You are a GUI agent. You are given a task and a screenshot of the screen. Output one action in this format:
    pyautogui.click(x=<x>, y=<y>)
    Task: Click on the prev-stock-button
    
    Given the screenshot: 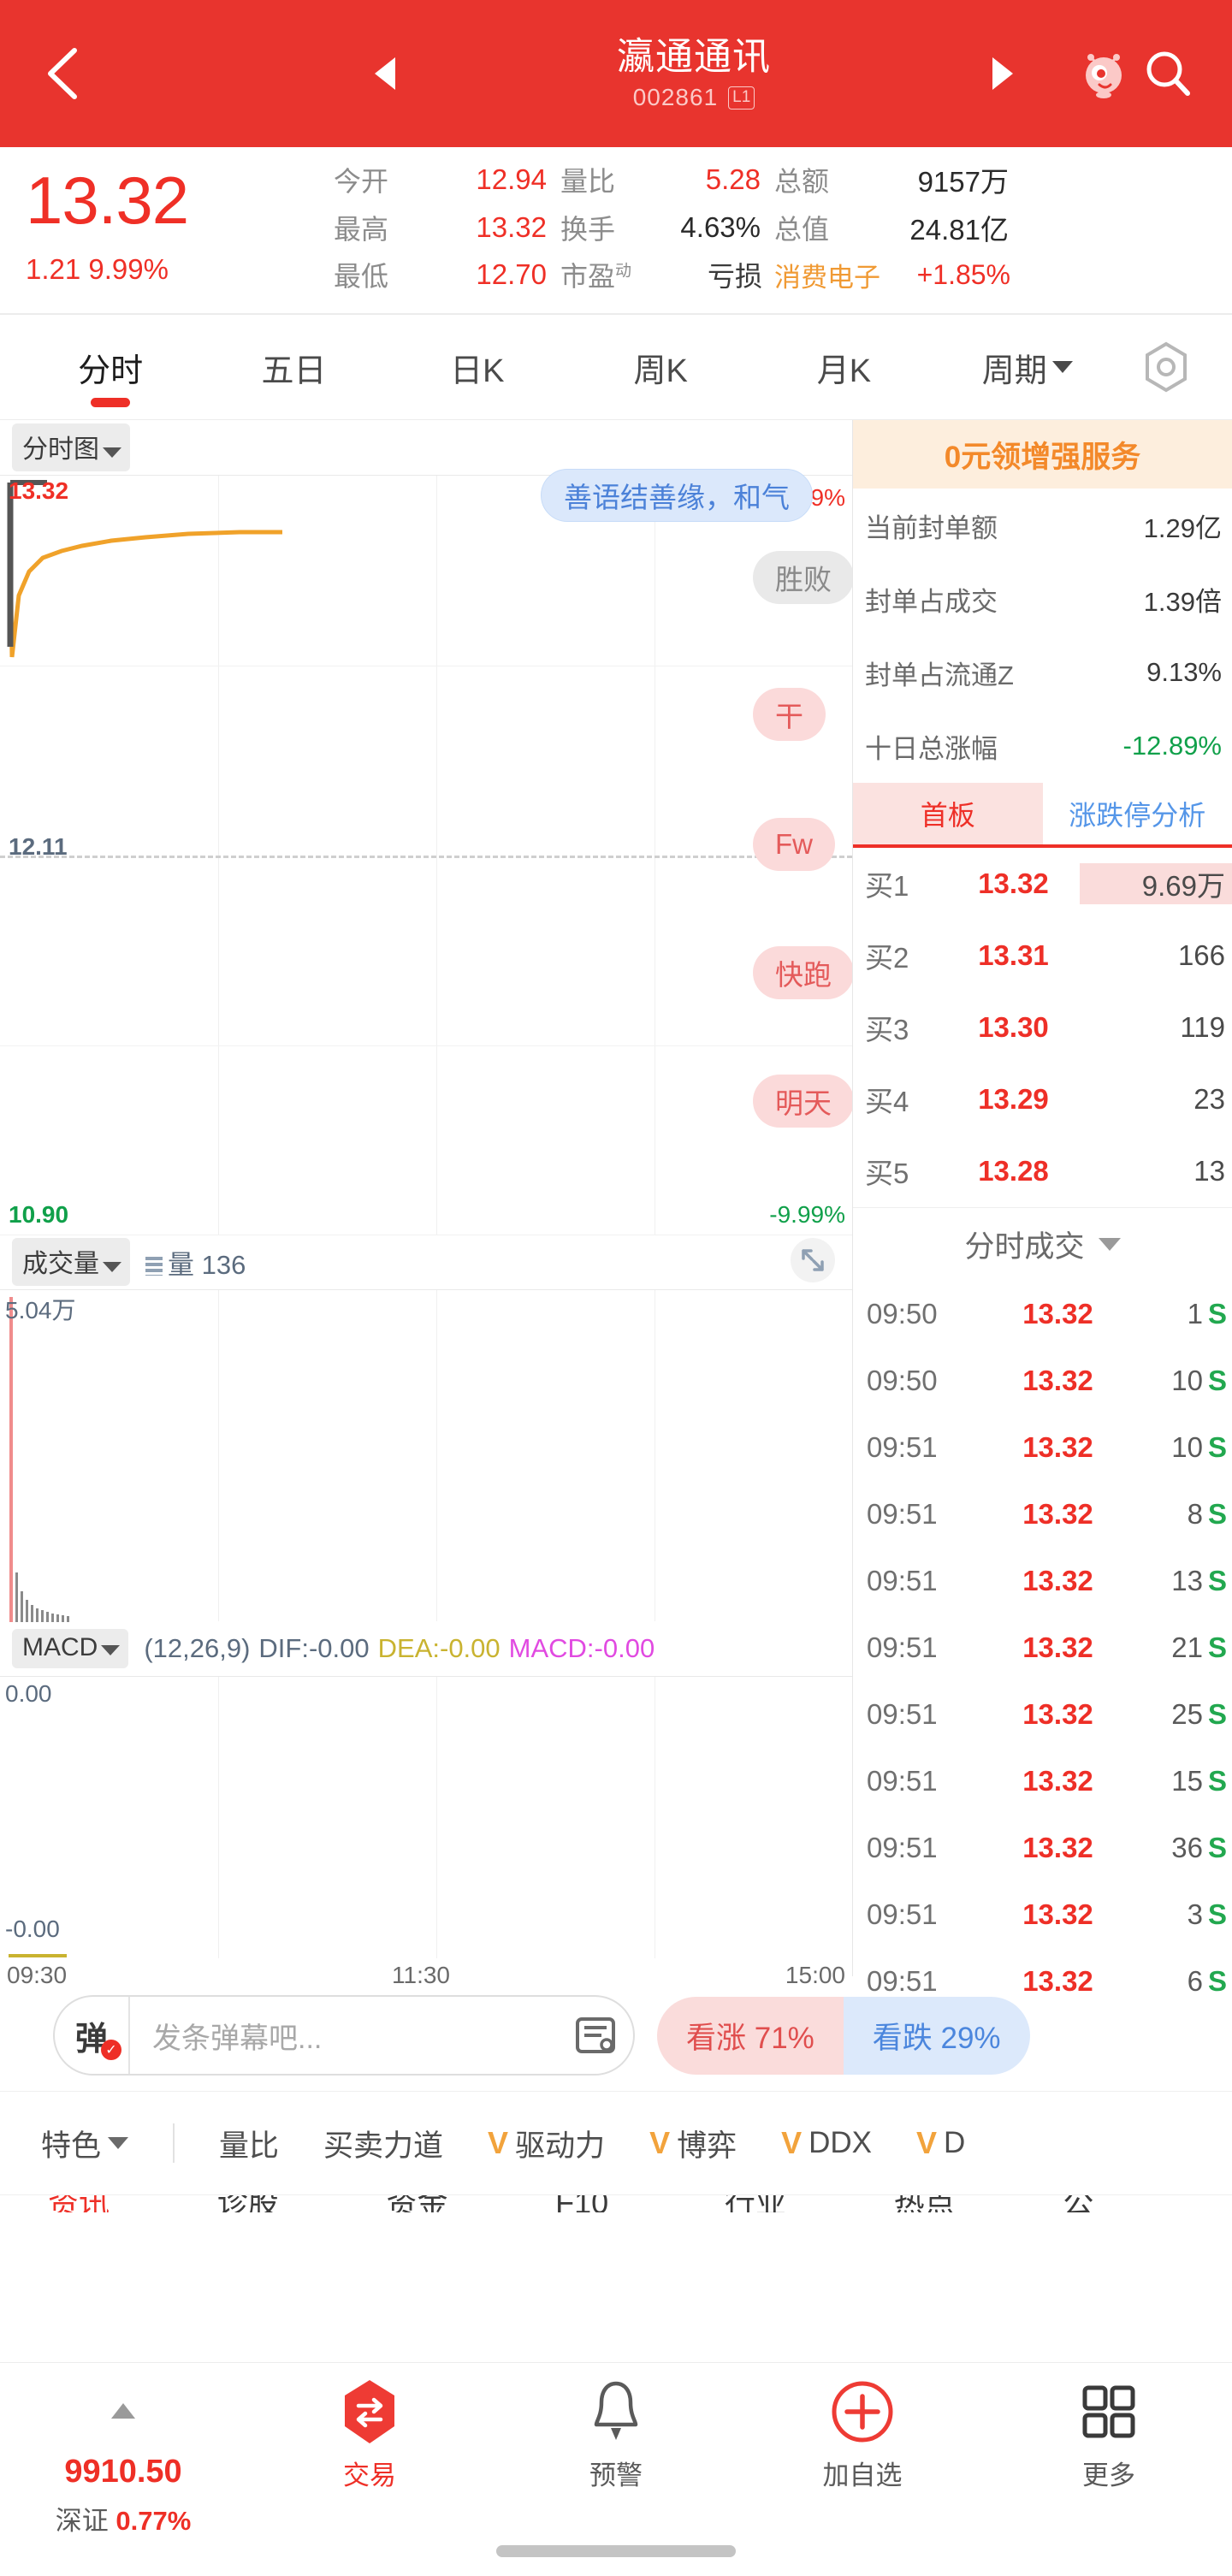 What is the action you would take?
    pyautogui.click(x=385, y=73)
    